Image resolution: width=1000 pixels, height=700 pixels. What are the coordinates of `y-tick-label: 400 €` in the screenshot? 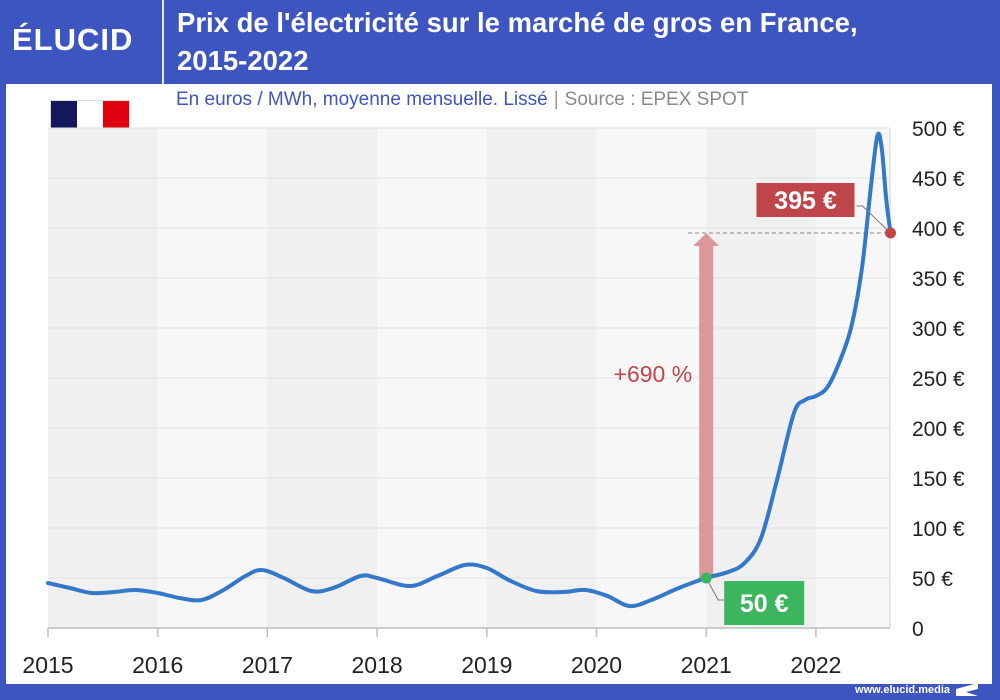 It's located at (938, 229).